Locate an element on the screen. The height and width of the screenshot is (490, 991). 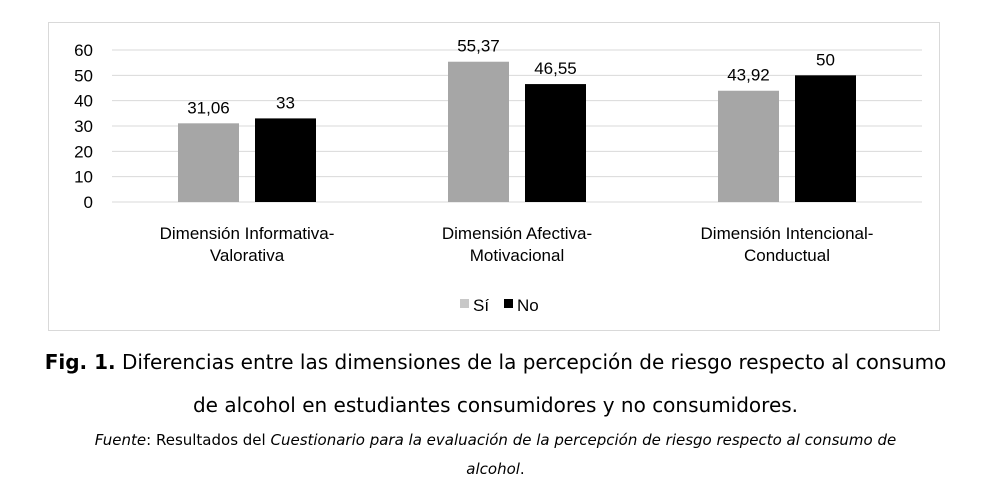
data-label: 43,92 is located at coordinates (748, 75).